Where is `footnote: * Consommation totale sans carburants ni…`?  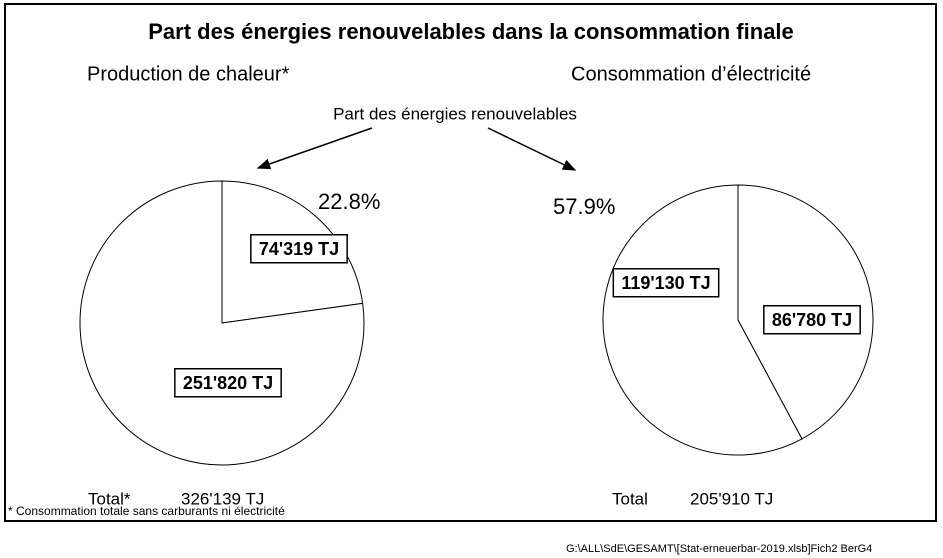 footnote: * Consommation totale sans carburants ni… is located at coordinates (146, 511).